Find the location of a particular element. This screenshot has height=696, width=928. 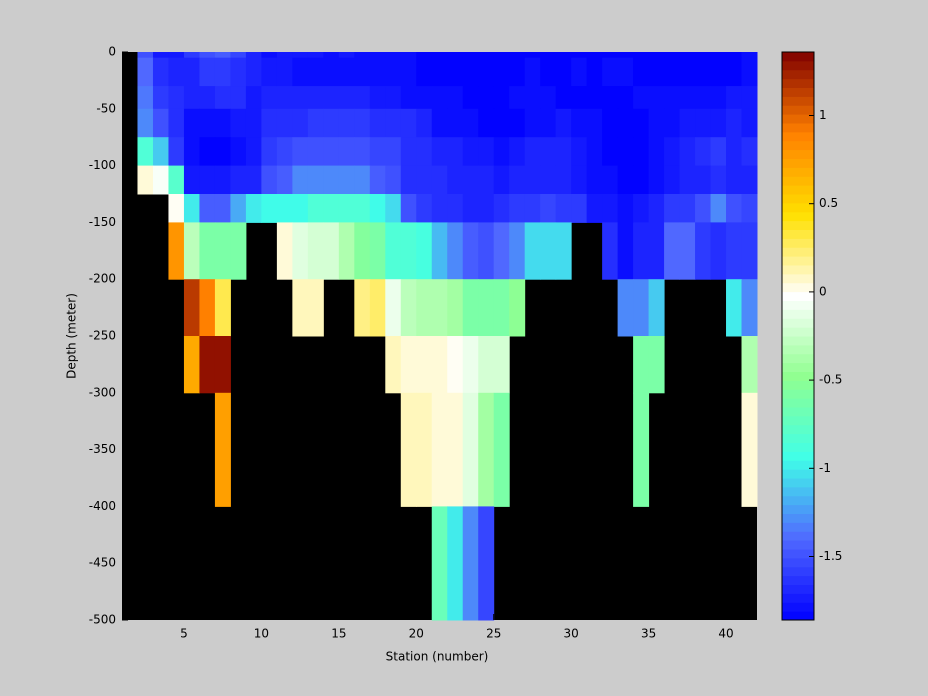

x-tick-label: 35 is located at coordinates (648, 634).